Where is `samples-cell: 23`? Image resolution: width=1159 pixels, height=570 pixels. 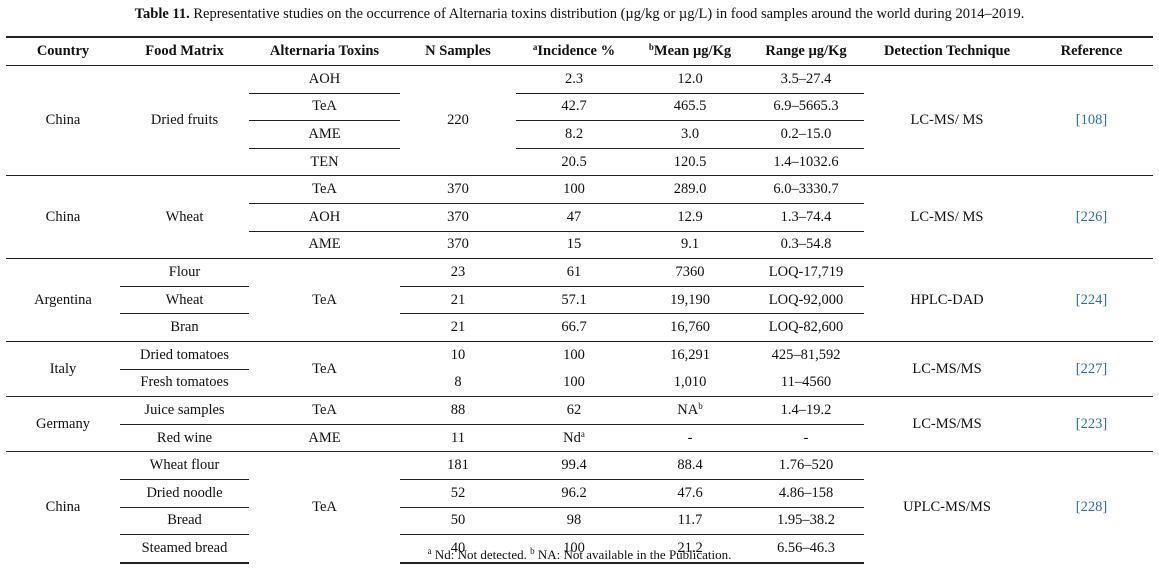 samples-cell: 23 is located at coordinates (458, 272).